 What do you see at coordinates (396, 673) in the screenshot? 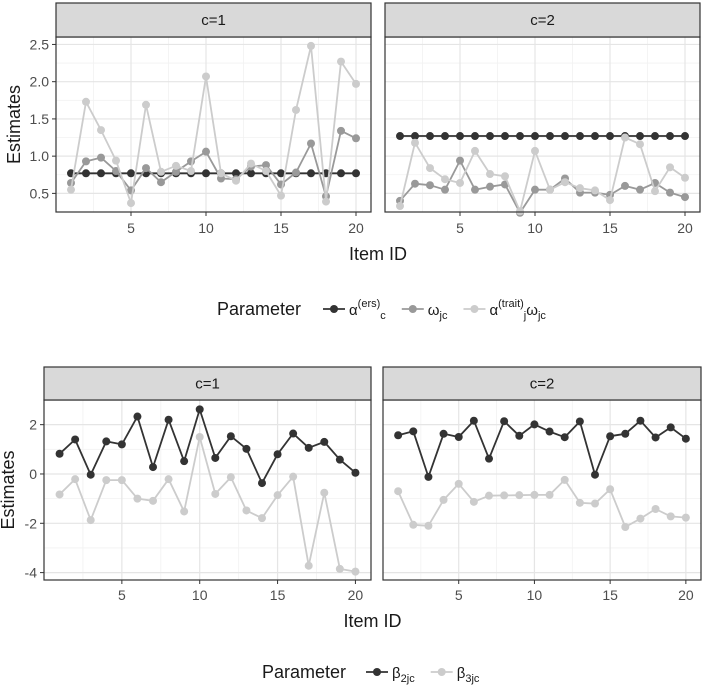
I see `legend-label-part: β` at bounding box center [396, 673].